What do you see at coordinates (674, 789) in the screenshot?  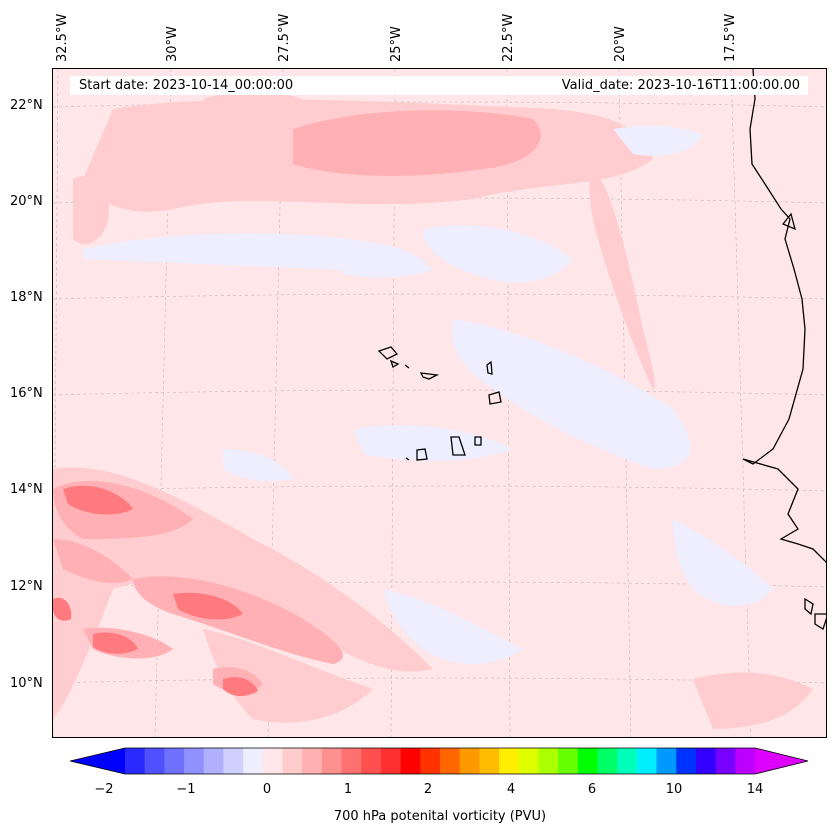 I see `colorbar-tick-label: 10` at bounding box center [674, 789].